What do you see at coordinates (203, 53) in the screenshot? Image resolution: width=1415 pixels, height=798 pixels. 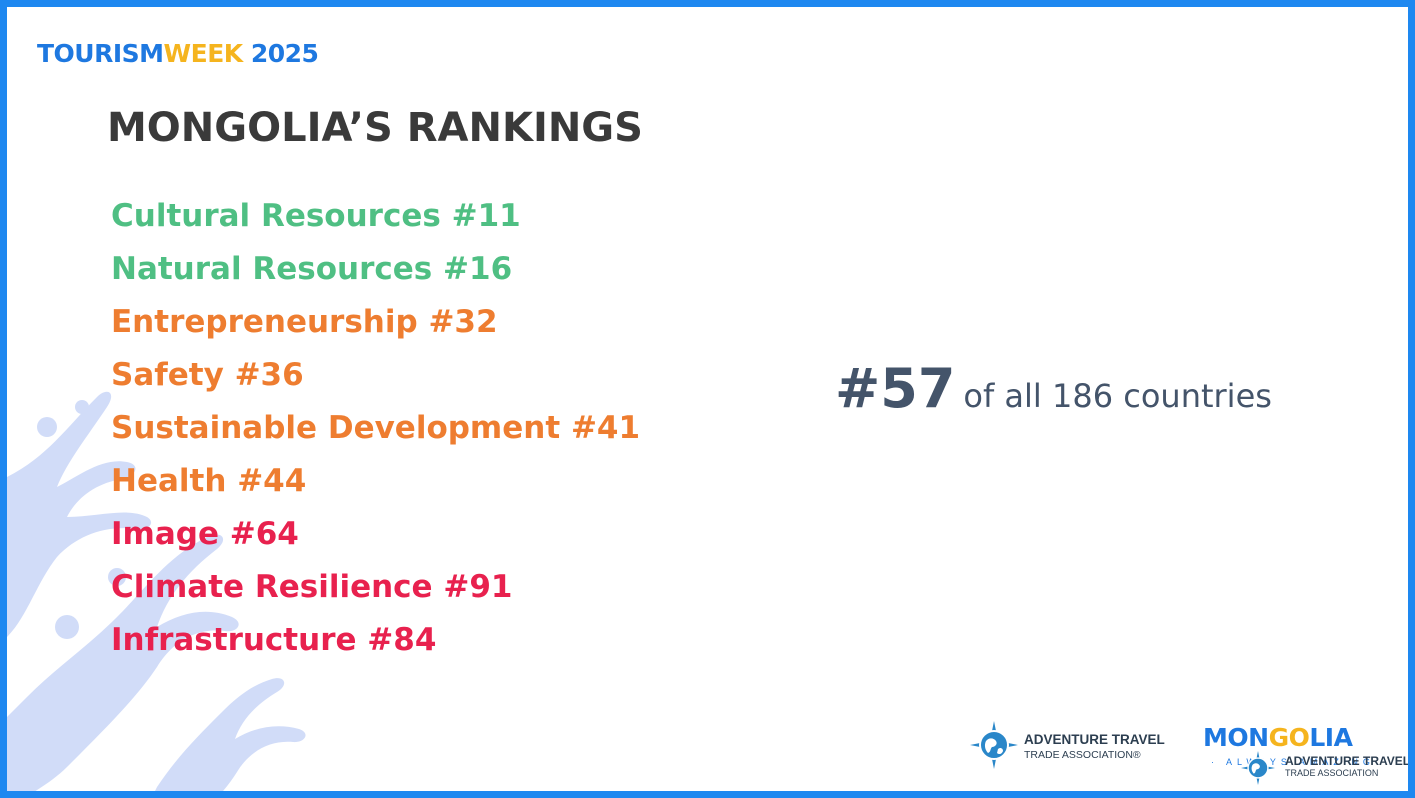 I see `brand-part-2: WEEK` at bounding box center [203, 53].